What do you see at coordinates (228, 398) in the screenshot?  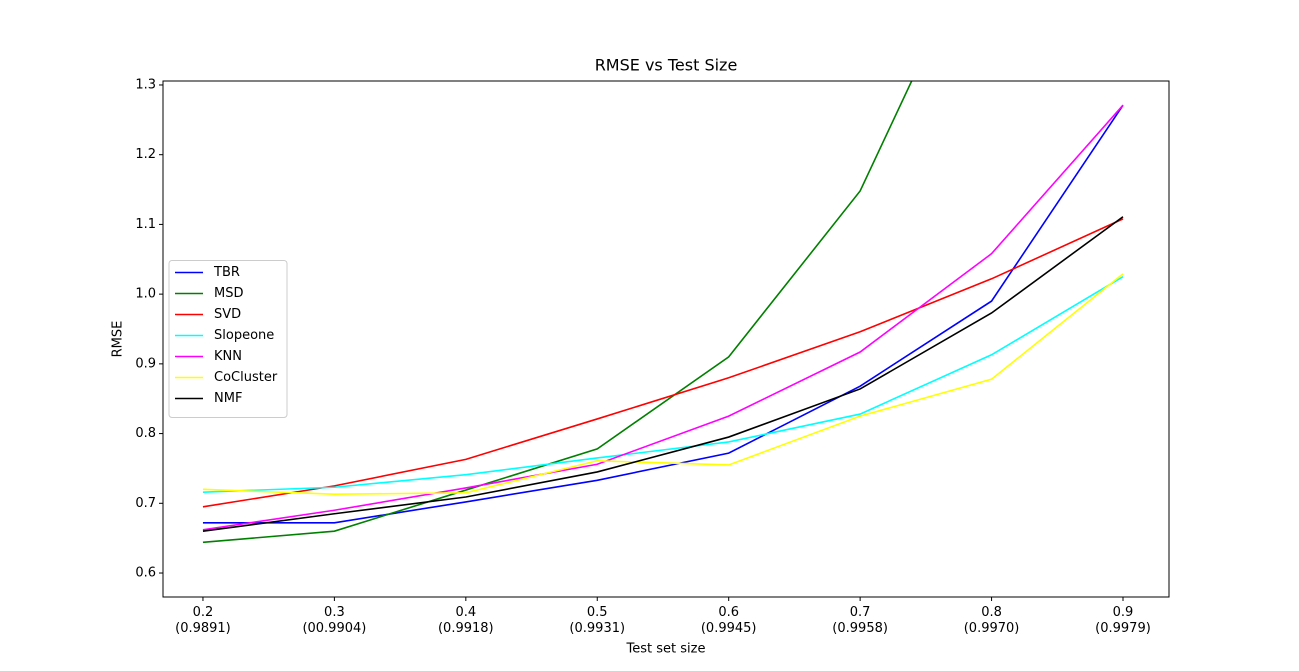 I see `legend-label: NMF` at bounding box center [228, 398].